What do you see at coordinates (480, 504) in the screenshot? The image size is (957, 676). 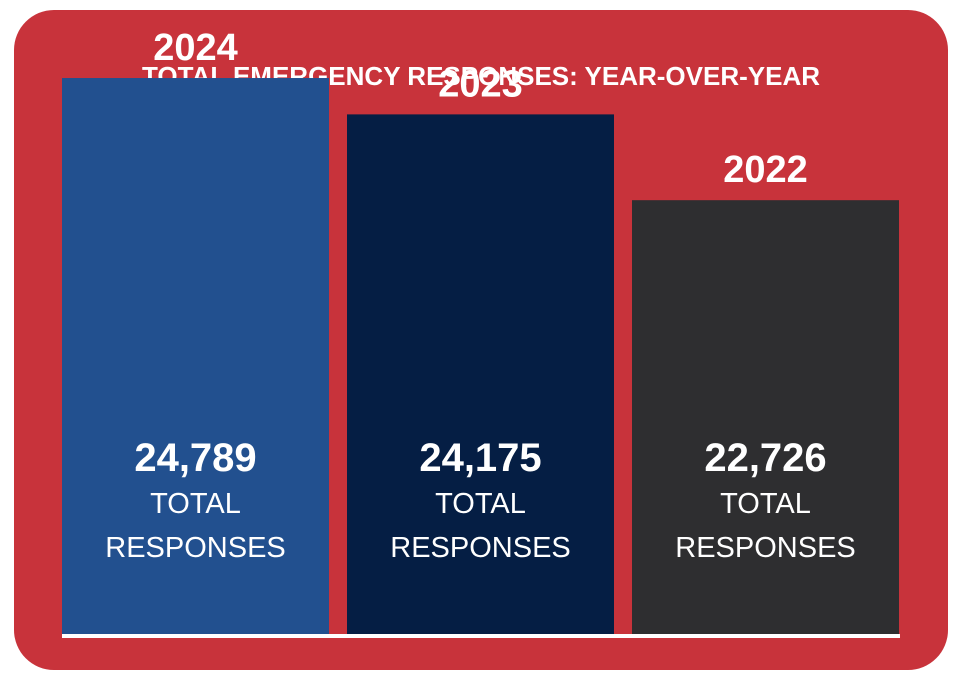 I see `caption-total-2023: TOTAL` at bounding box center [480, 504].